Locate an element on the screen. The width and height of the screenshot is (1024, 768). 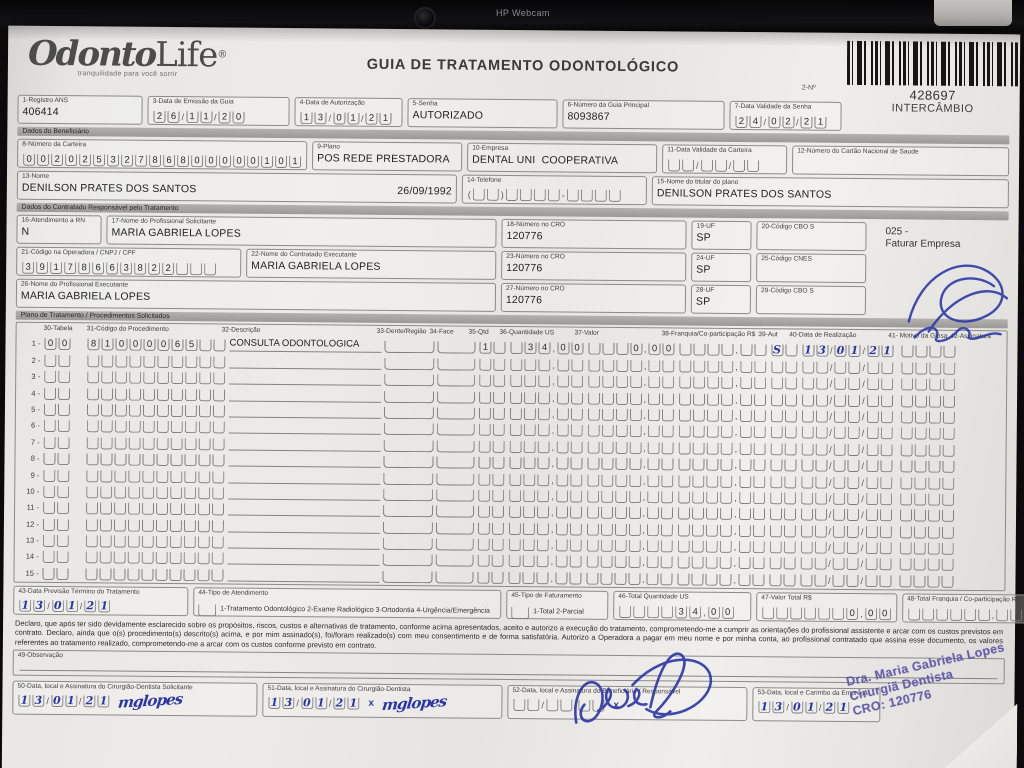
guide-number-block: 2-Nº 428697 INTERCÂMBIO is located at coordinates (913, 78).